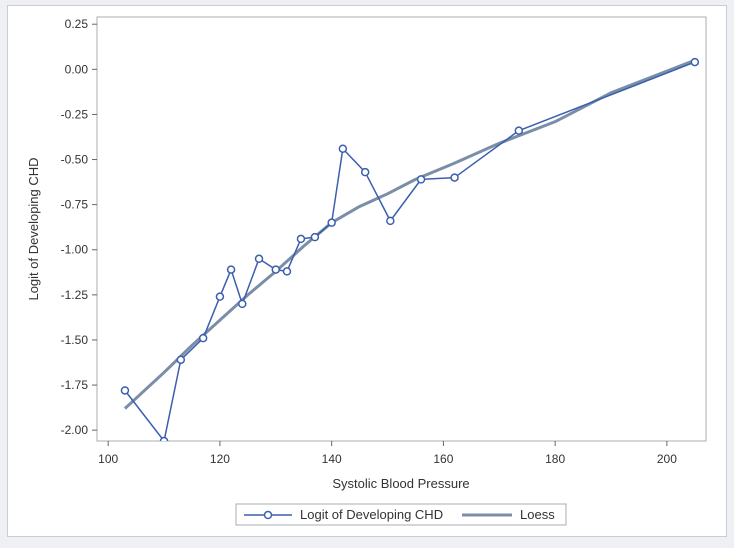  What do you see at coordinates (75, 295) in the screenshot?
I see `y-tick-label: -1.25` at bounding box center [75, 295].